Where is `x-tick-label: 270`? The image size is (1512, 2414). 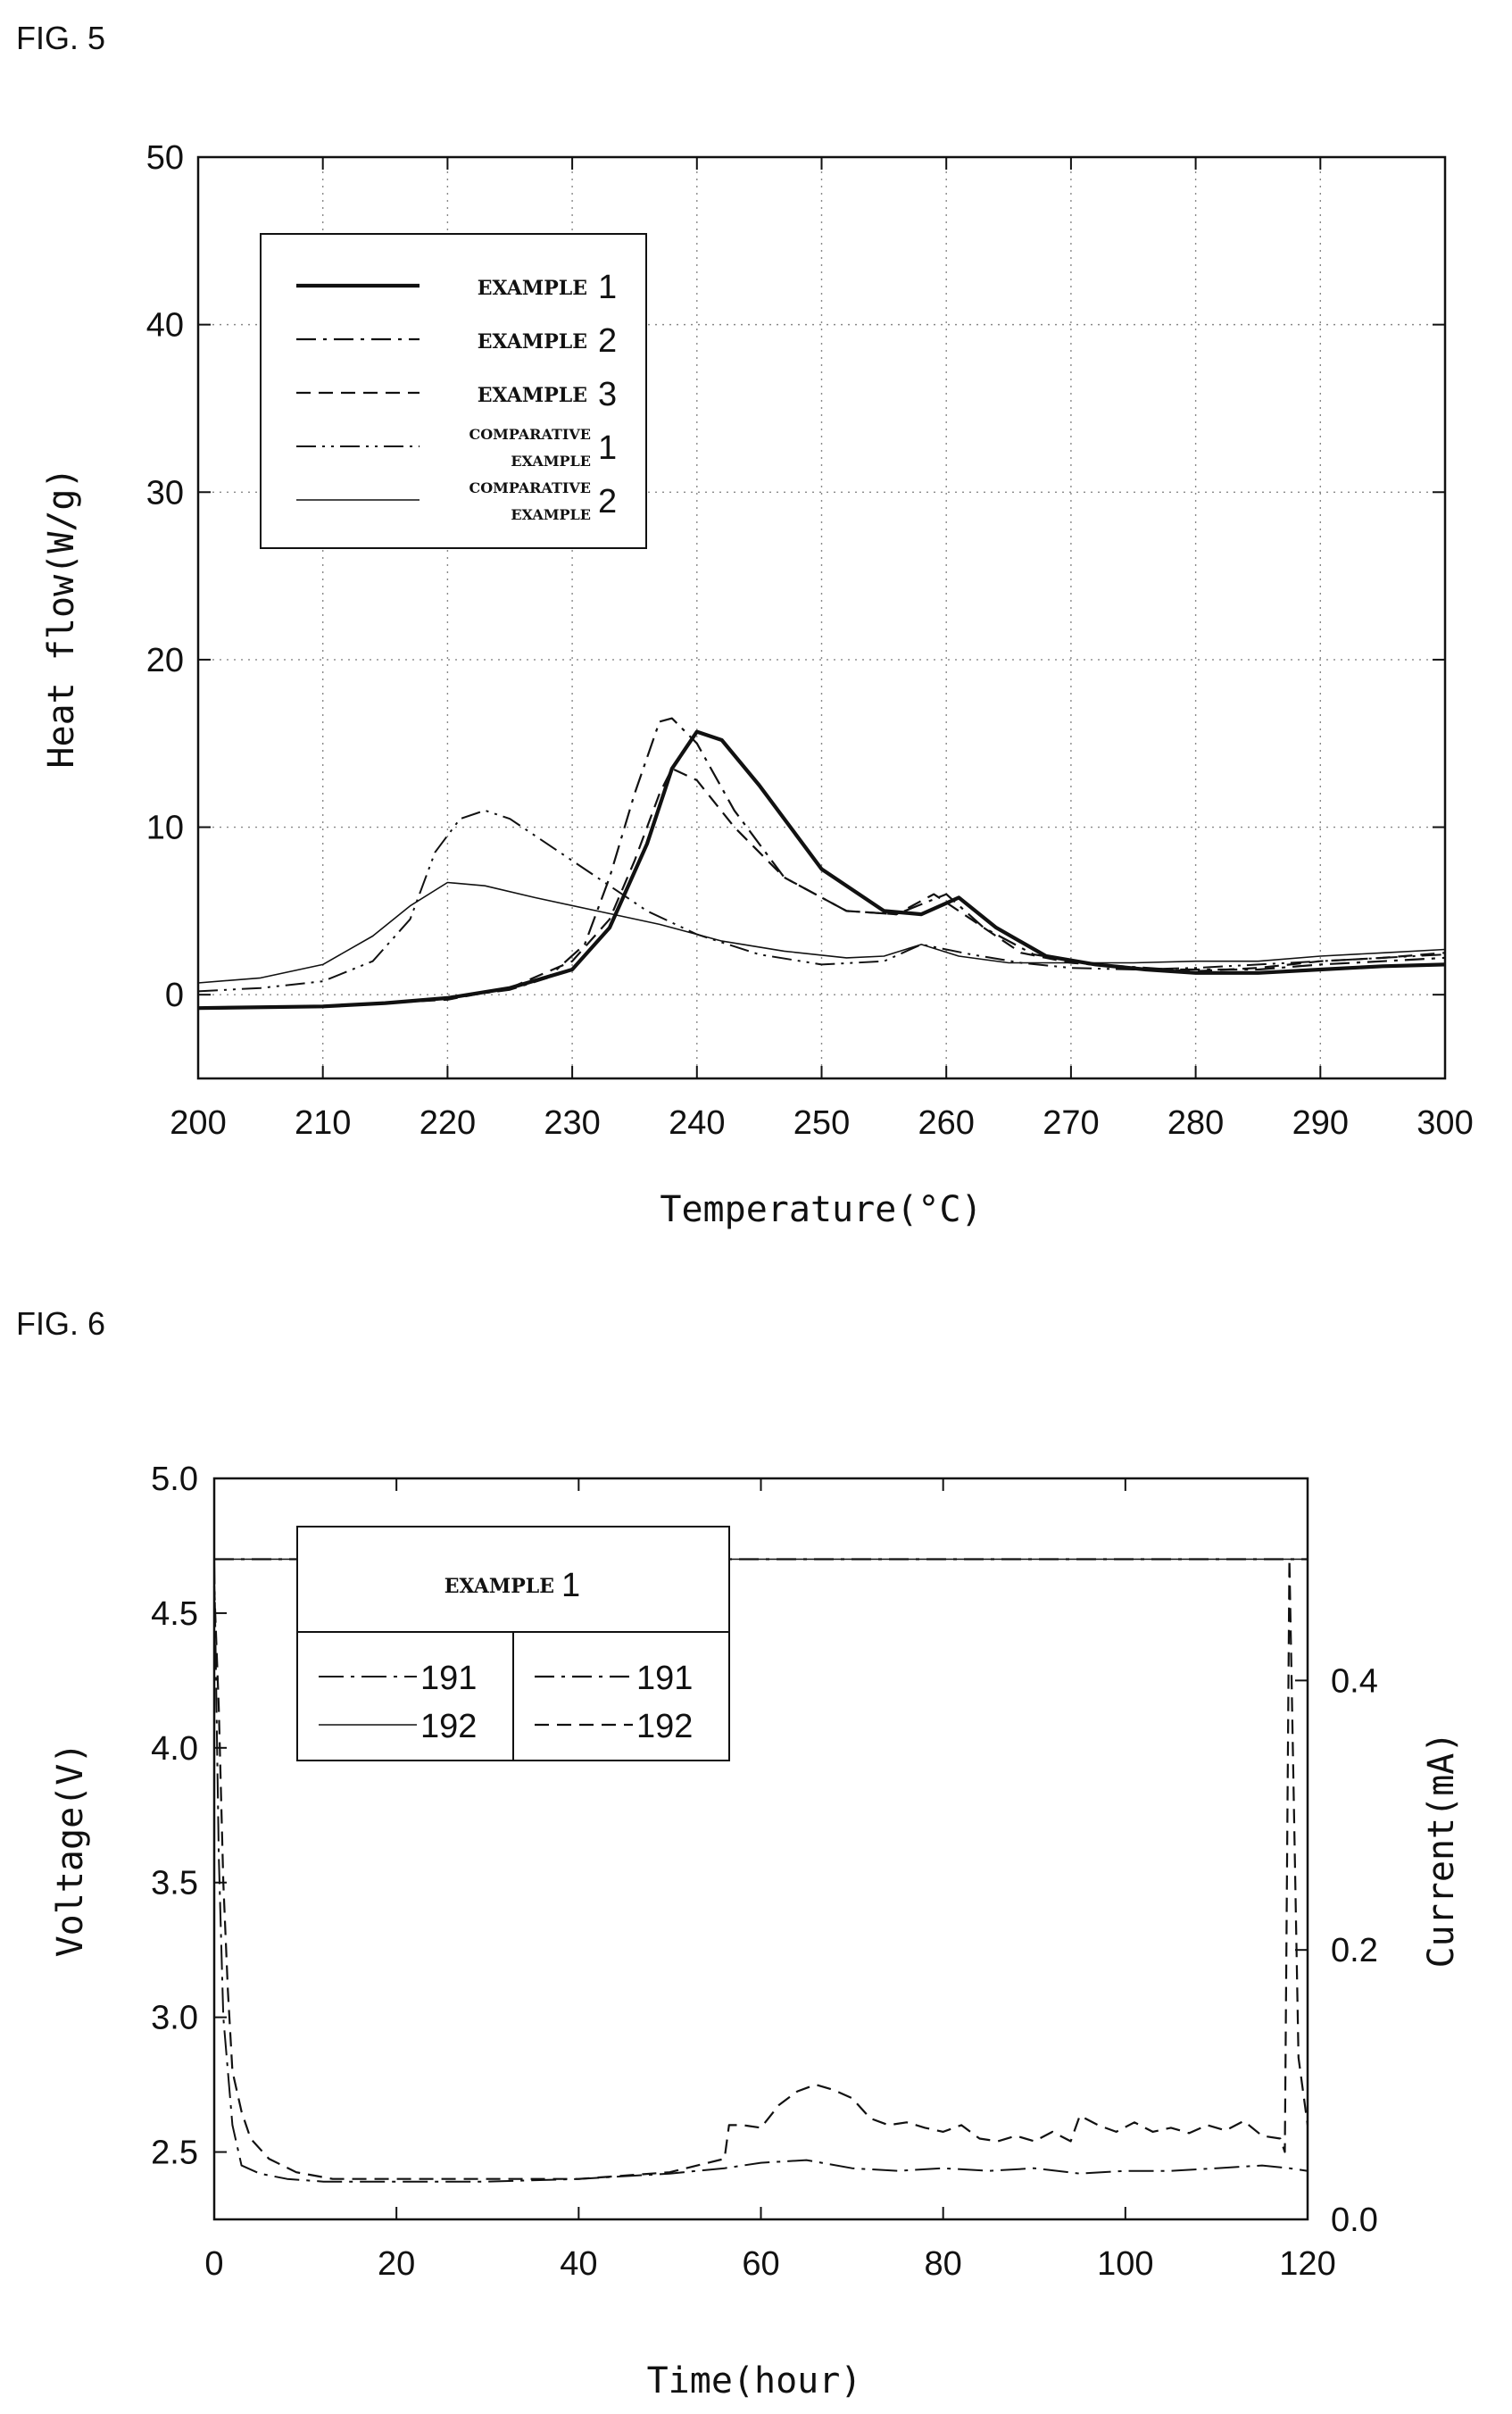 x-tick-label: 270 is located at coordinates (1071, 1123).